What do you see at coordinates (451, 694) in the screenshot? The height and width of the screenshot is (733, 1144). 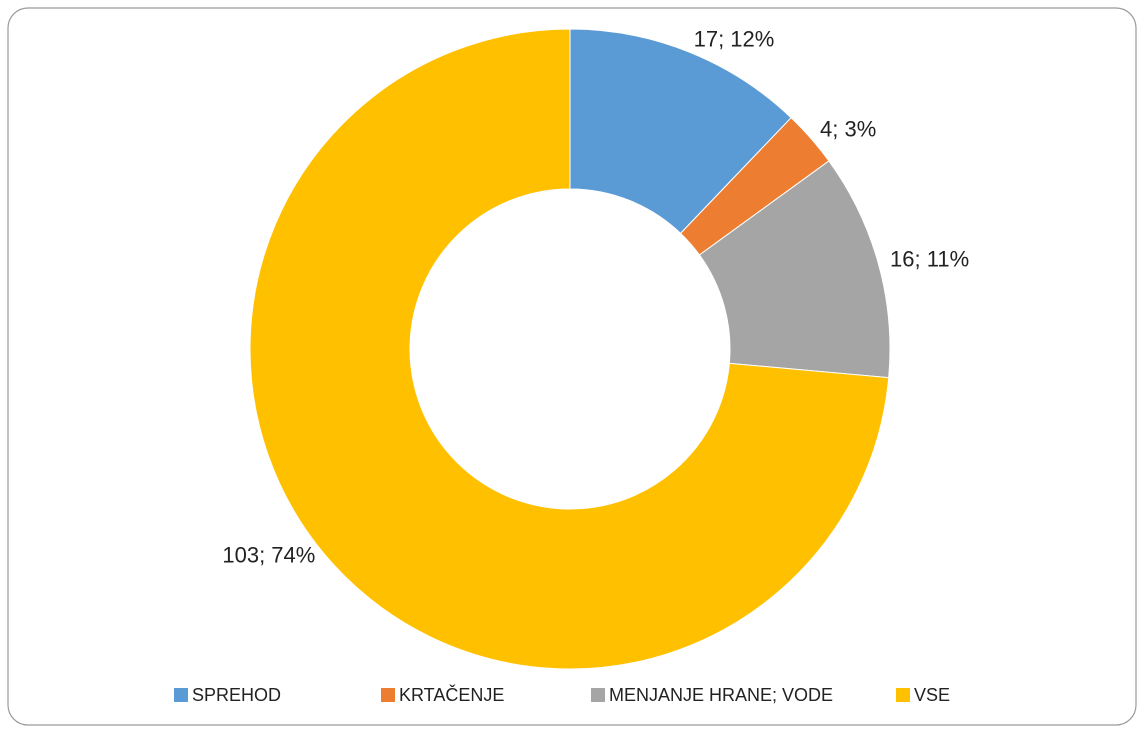 I see `legend-label: KRTAČENJE` at bounding box center [451, 694].